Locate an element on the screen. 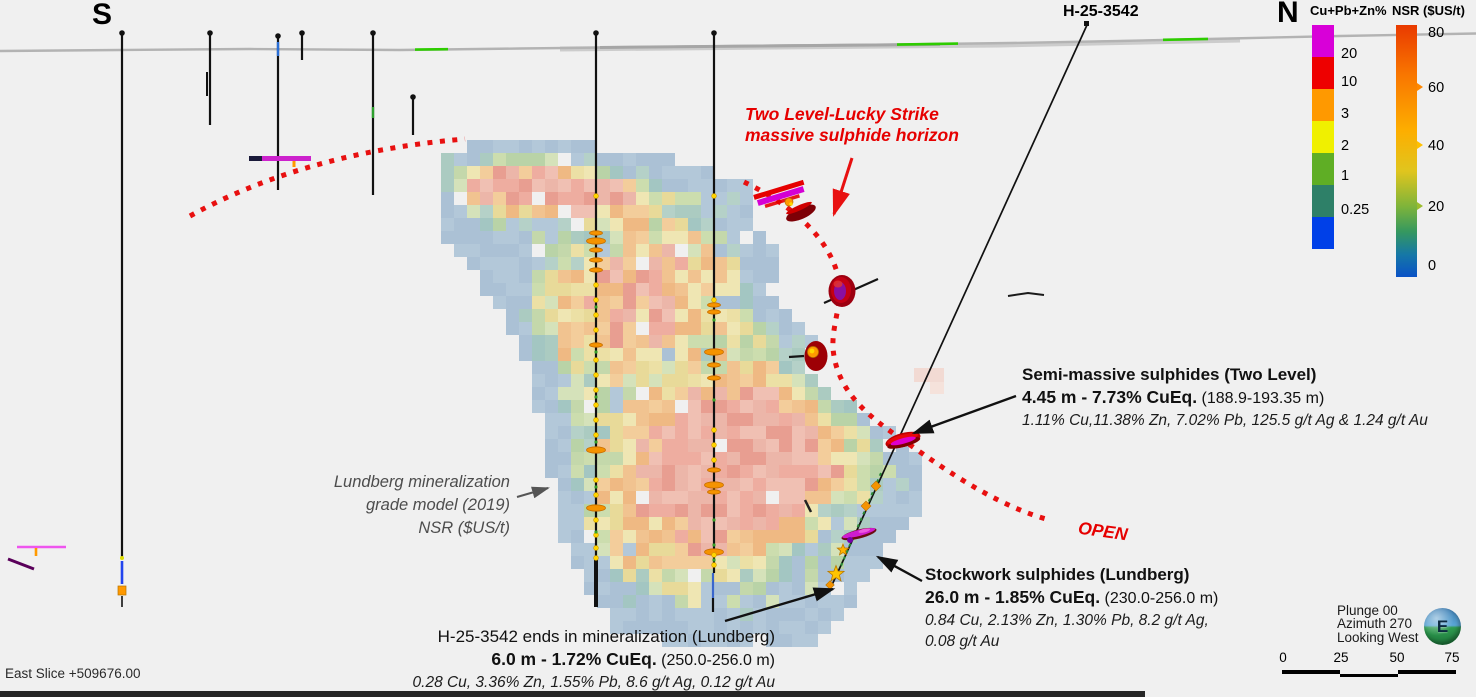 The image size is (1476, 697). cupbzn-tick-3: 3 is located at coordinates (1345, 114).